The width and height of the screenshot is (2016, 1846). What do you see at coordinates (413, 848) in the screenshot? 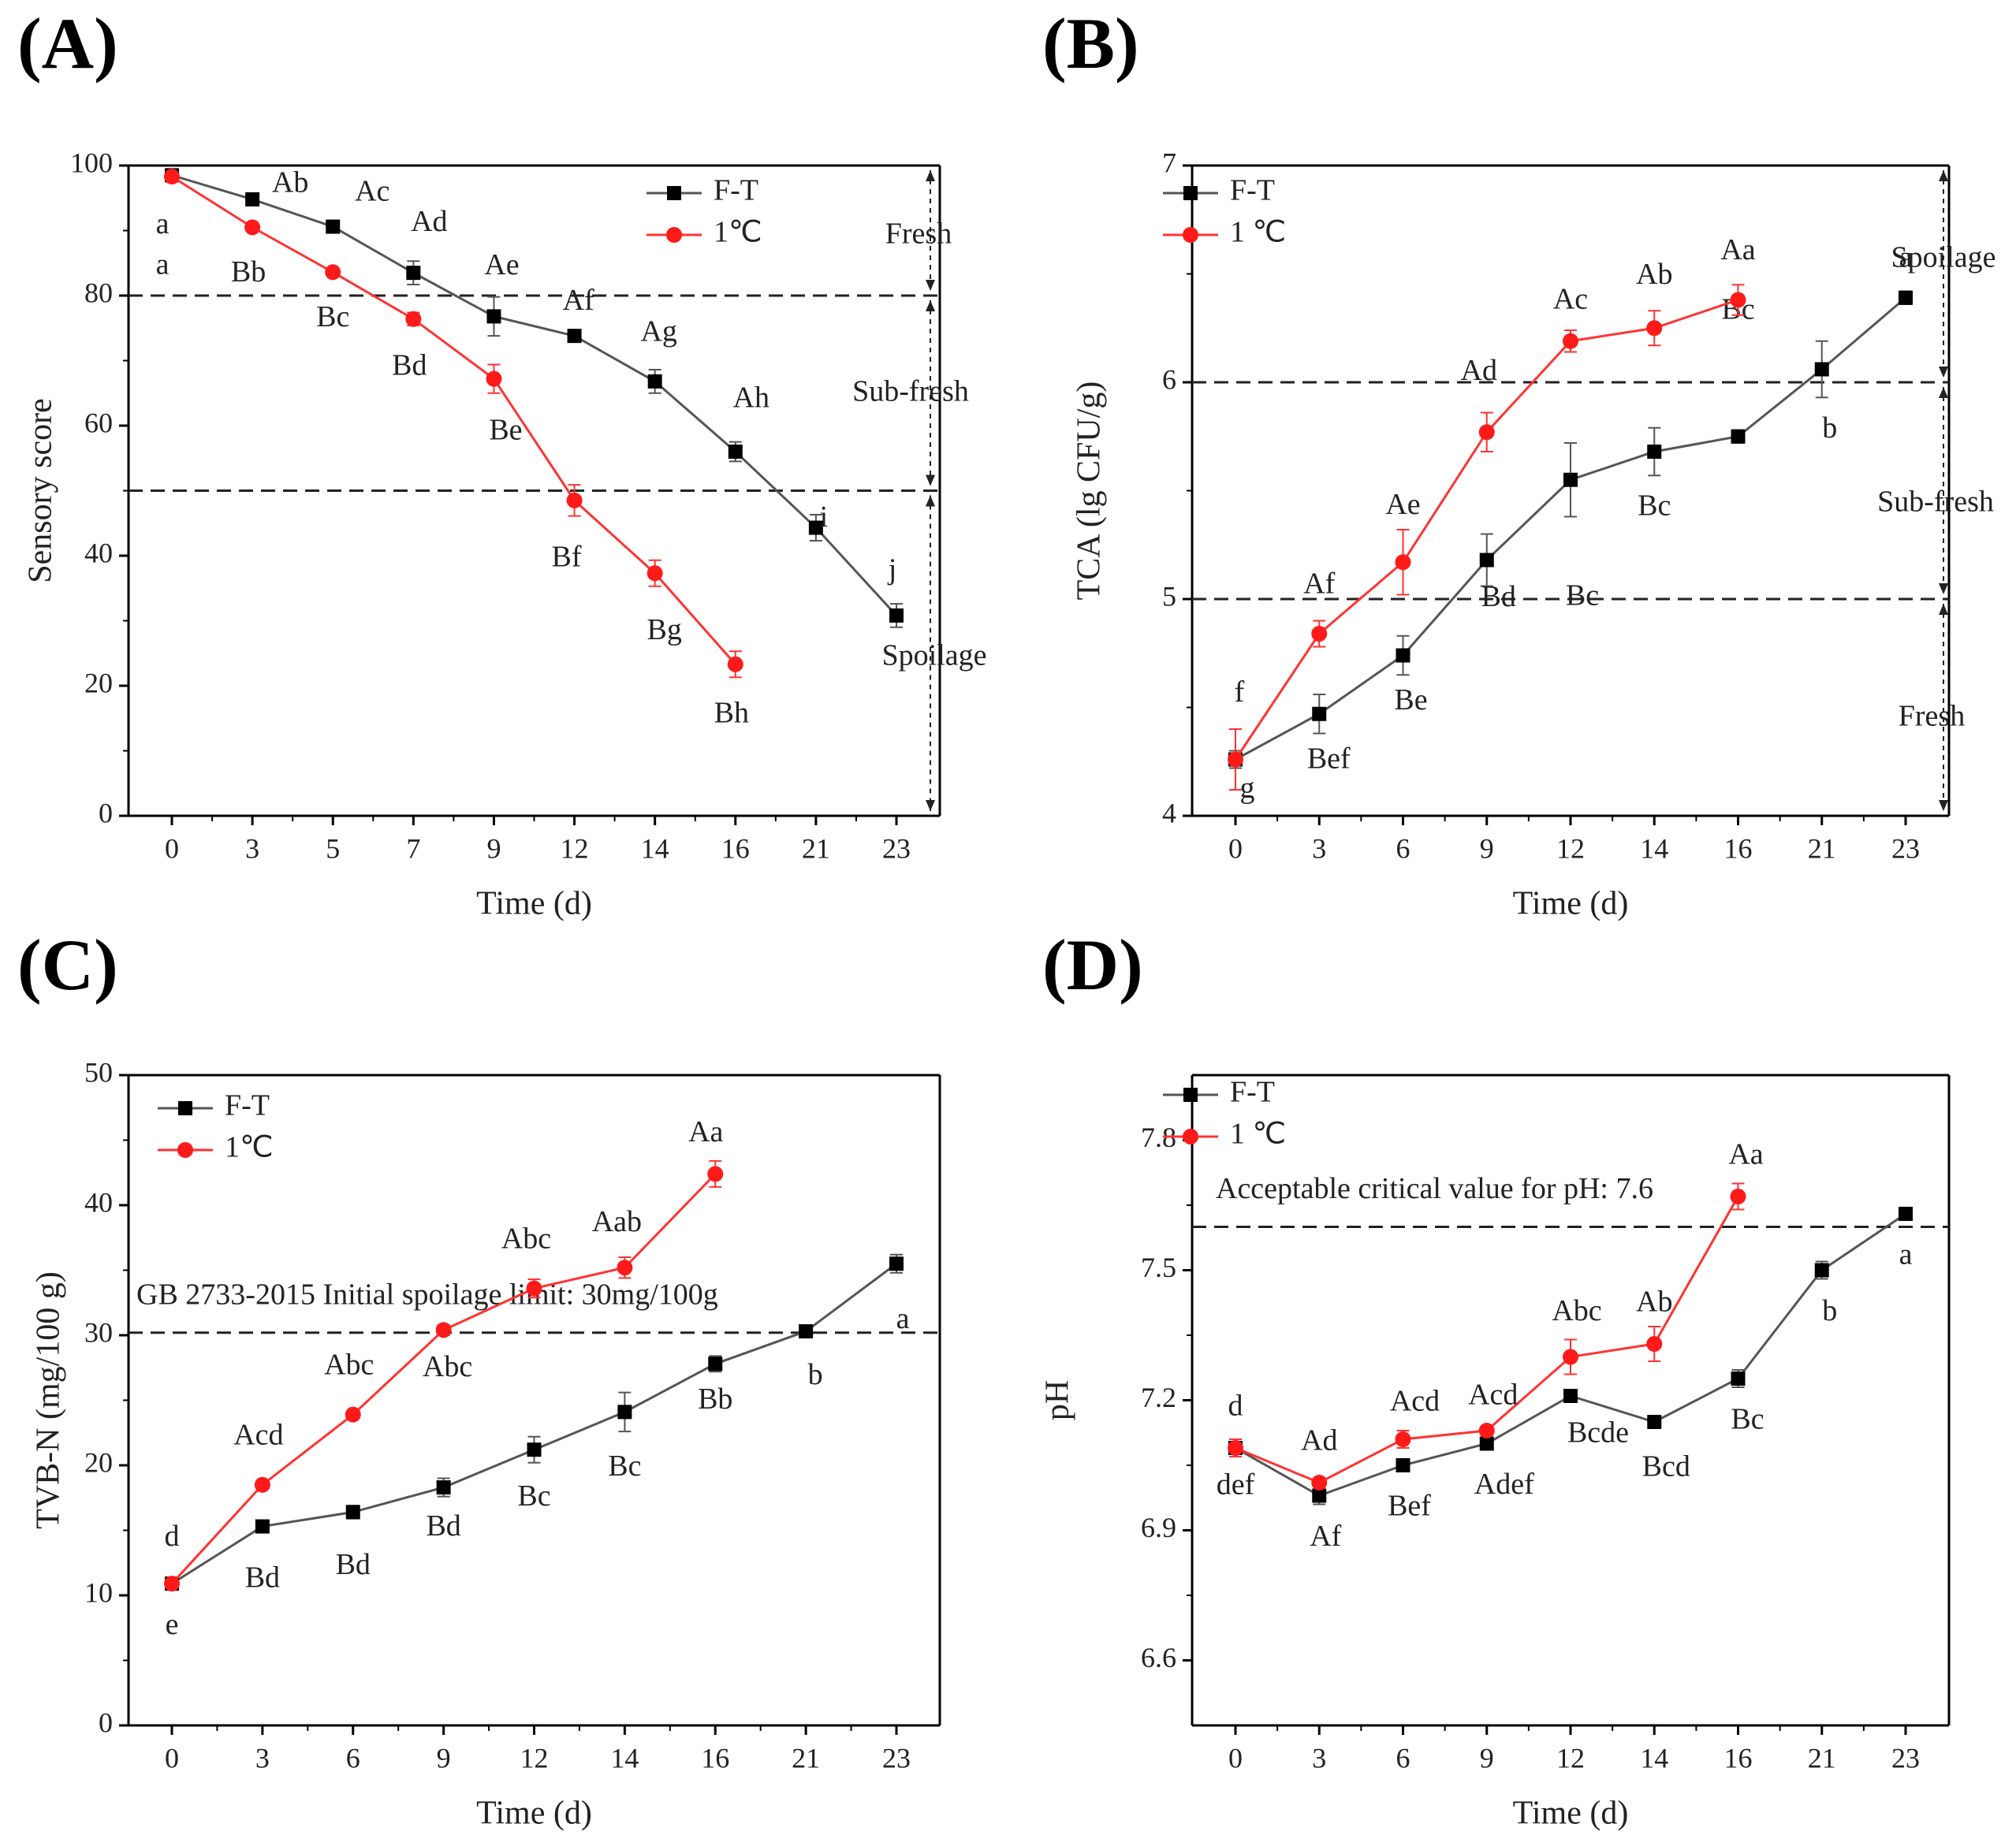
I see `x-tick-label: 7` at bounding box center [413, 848].